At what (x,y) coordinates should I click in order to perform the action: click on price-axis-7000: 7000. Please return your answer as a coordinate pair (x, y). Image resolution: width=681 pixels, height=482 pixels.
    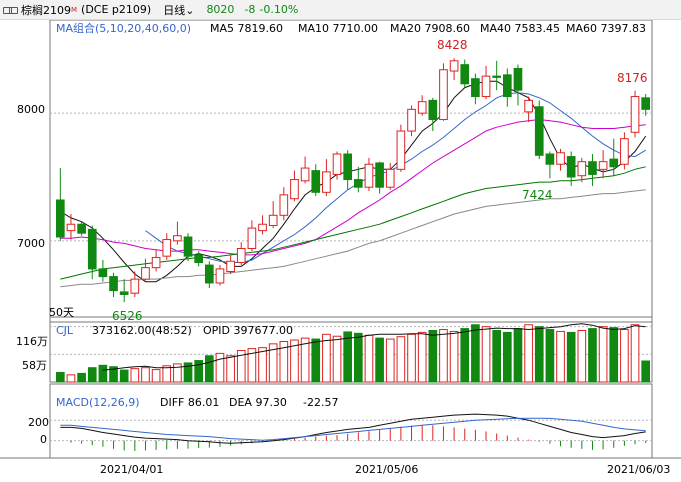
    Looking at the image, I should click on (31, 243).